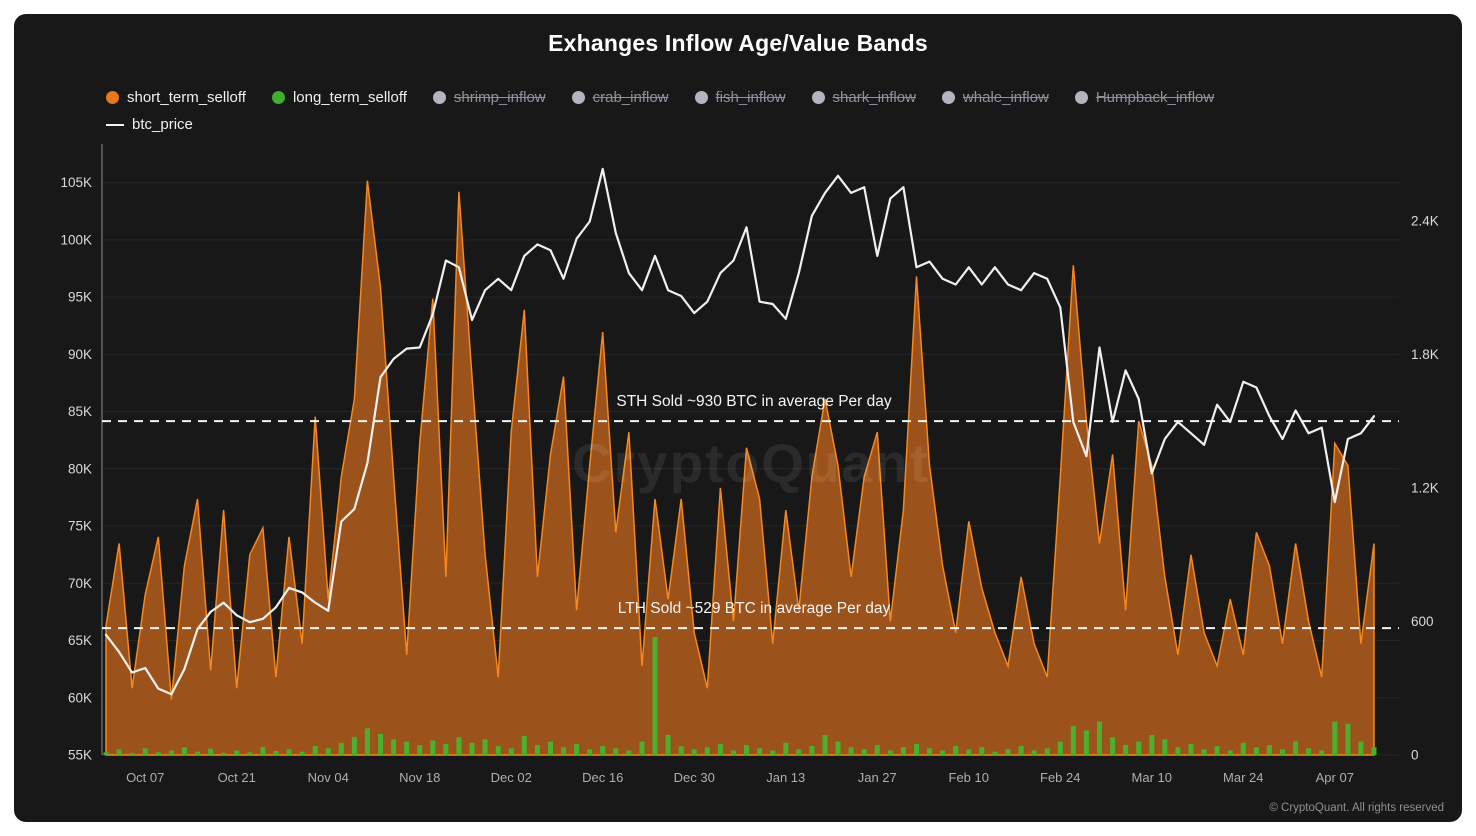 The height and width of the screenshot is (836, 1476). What do you see at coordinates (511, 777) in the screenshot?
I see `x-axis-tick-label: Dec 02` at bounding box center [511, 777].